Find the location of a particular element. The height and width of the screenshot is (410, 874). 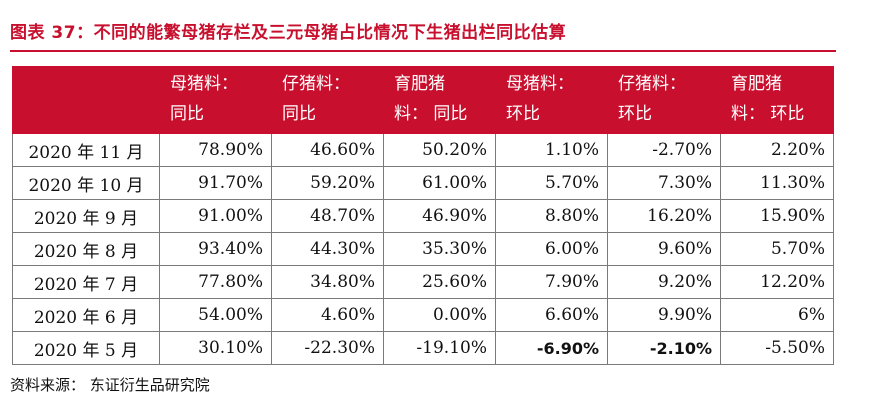

table-cell: 15.90% is located at coordinates (777, 216).